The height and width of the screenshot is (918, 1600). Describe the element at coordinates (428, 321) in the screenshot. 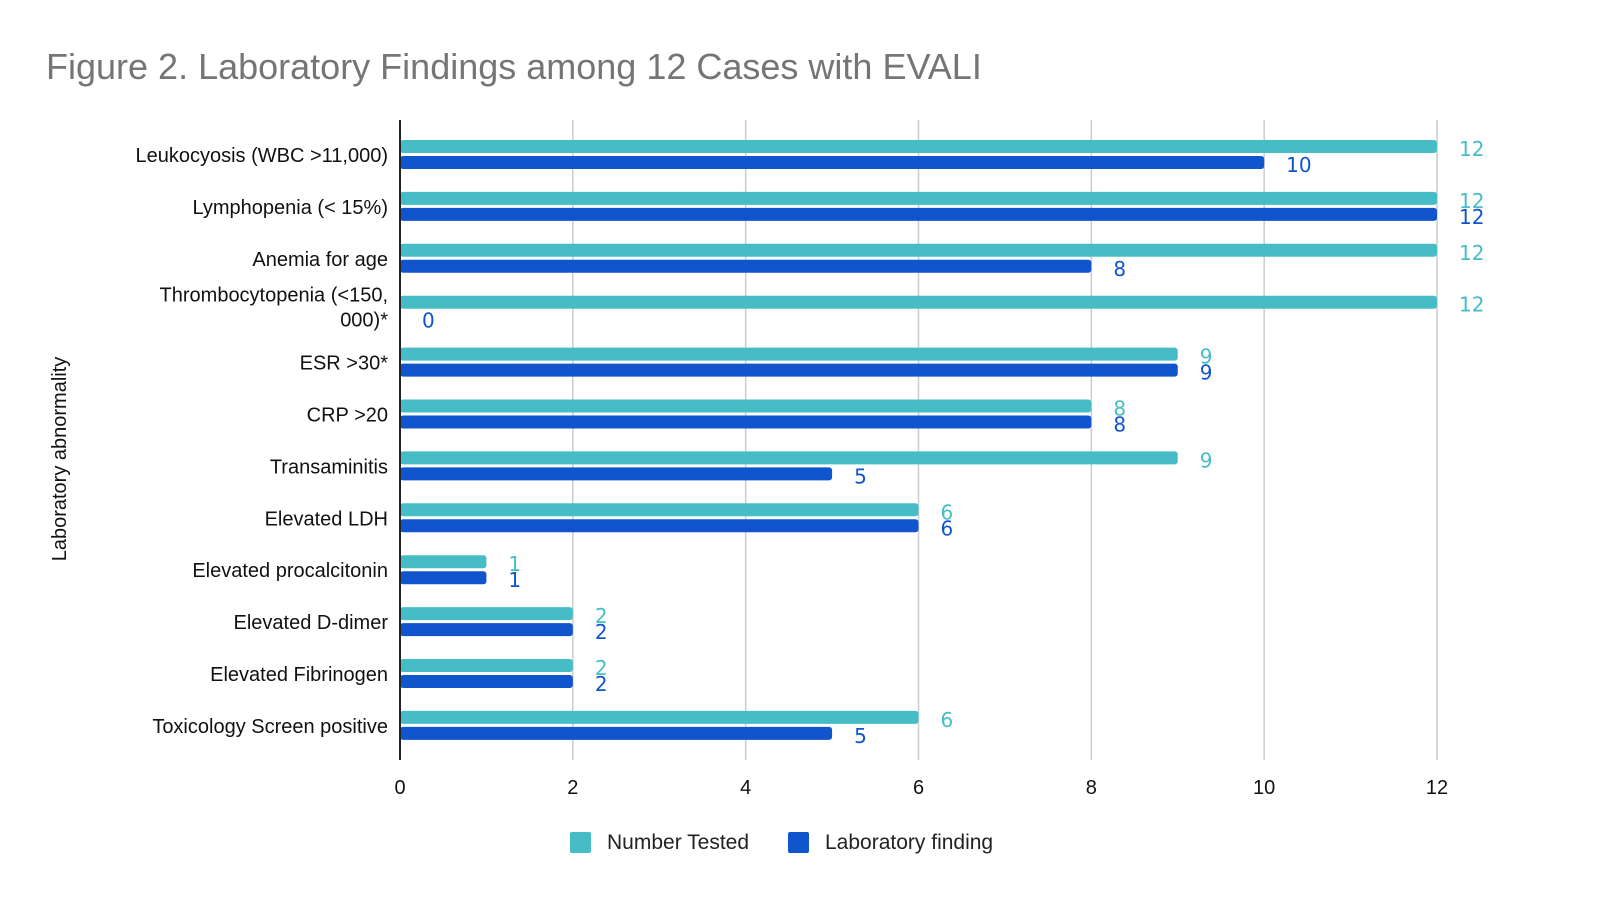

I see `data-label: 0` at that location.